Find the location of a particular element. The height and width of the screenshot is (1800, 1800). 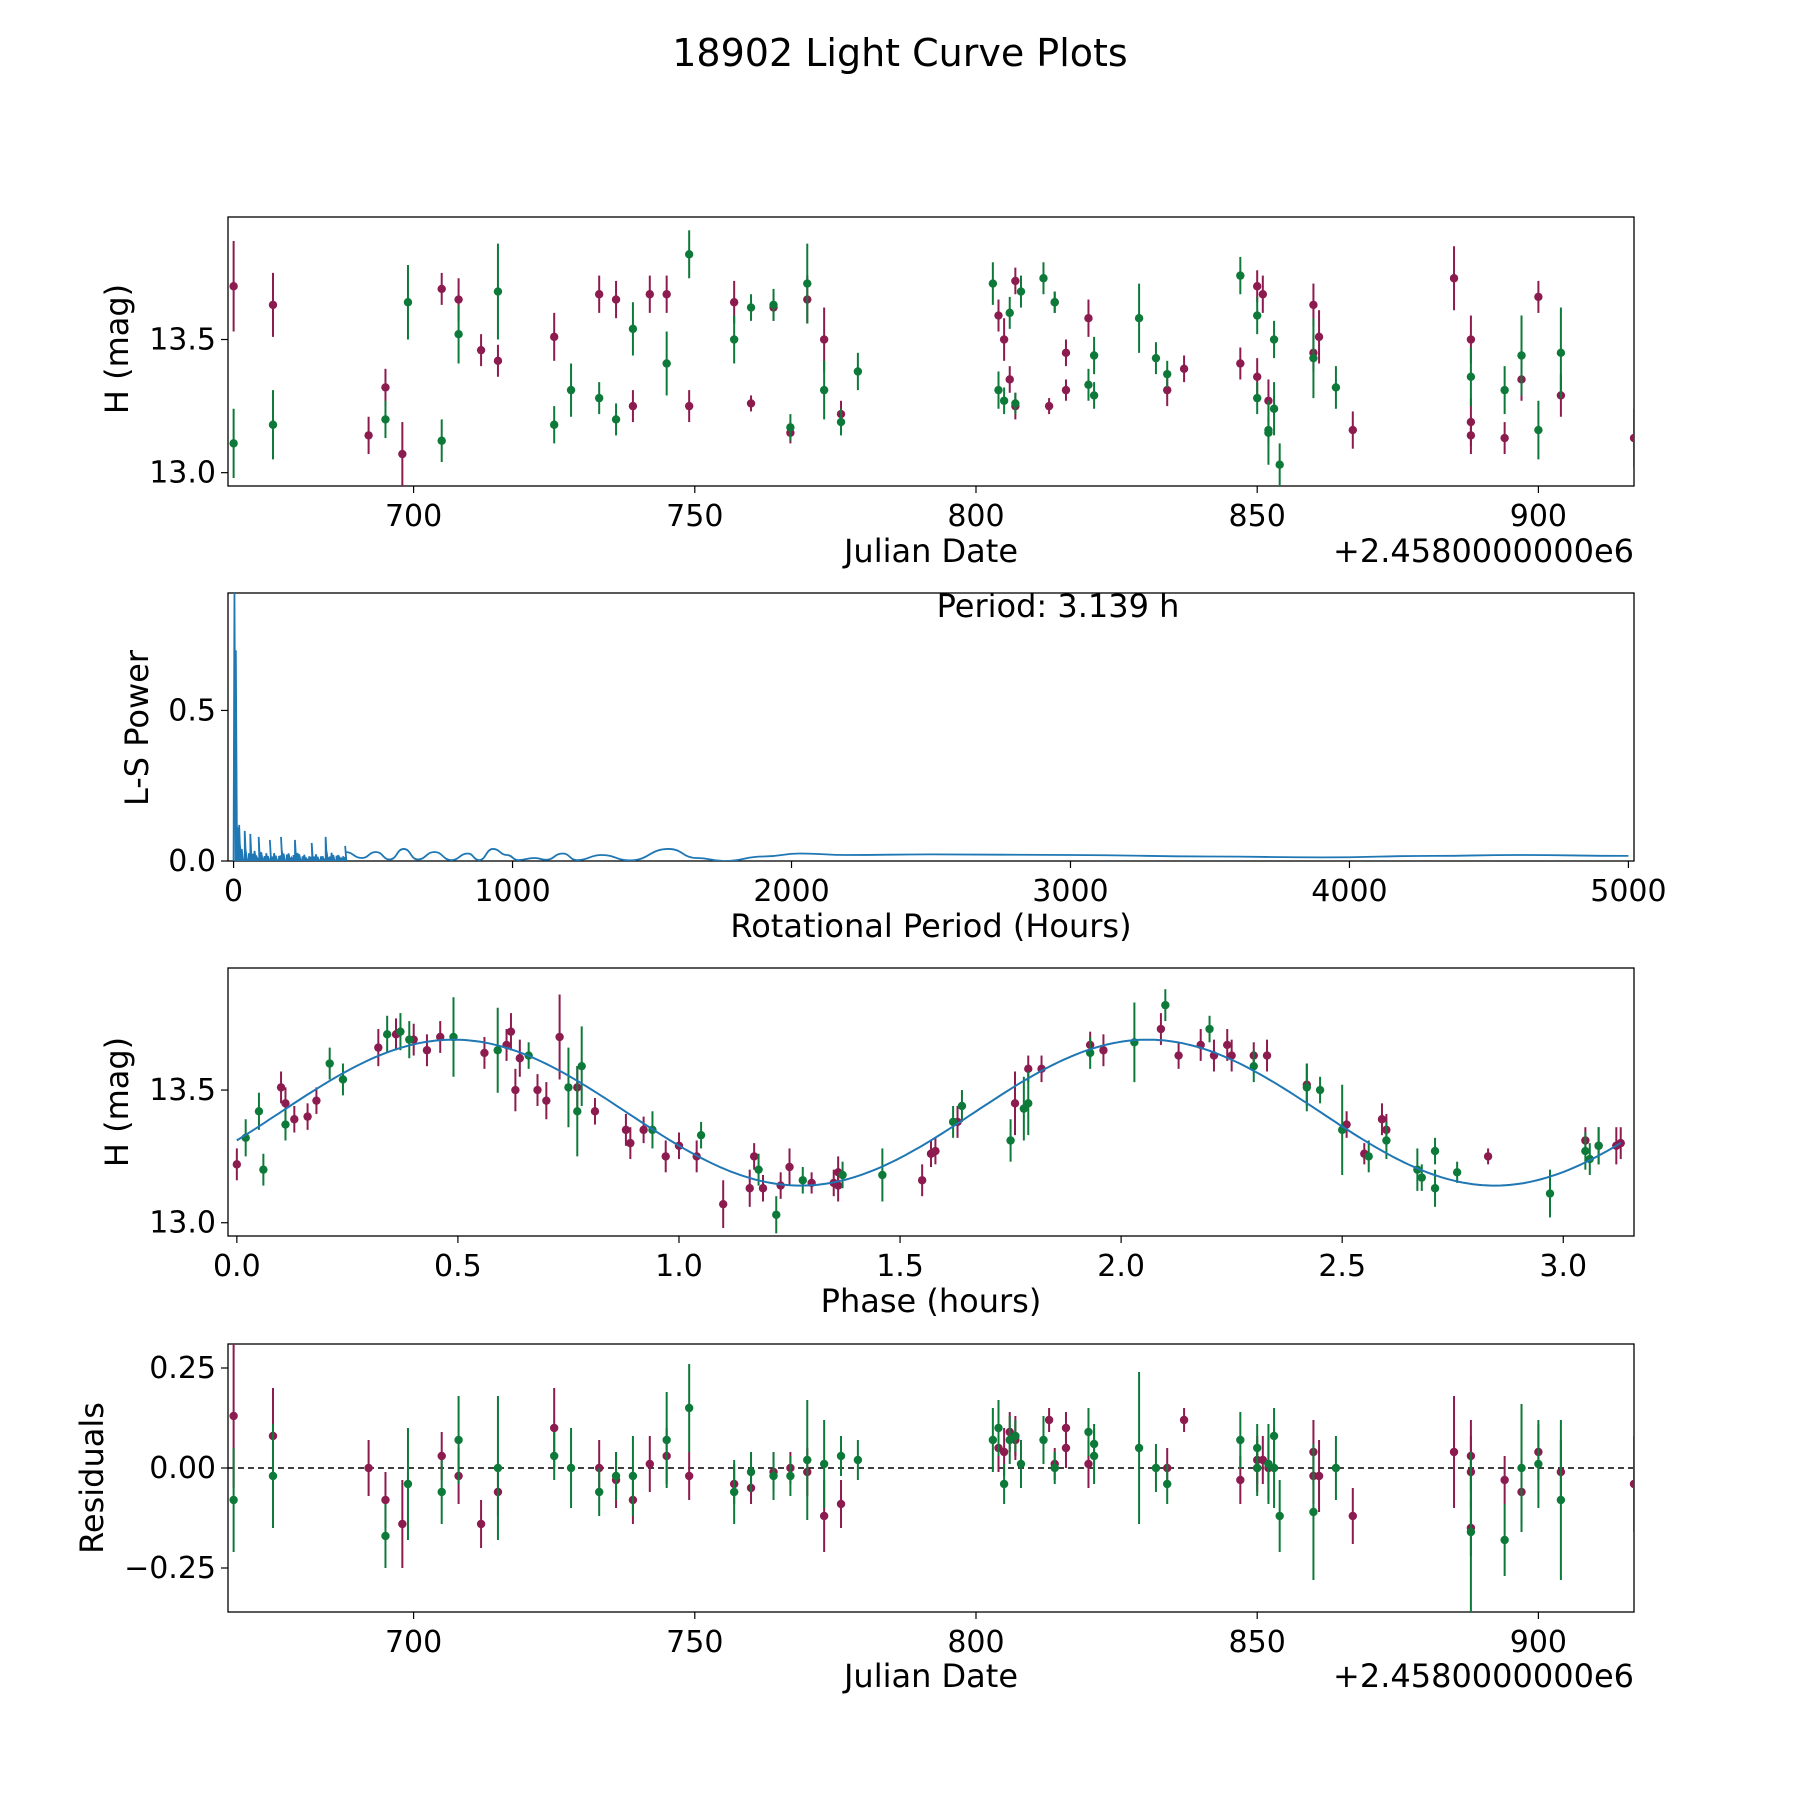

phased-xtick-label: 3.0 is located at coordinates (1563, 1266).